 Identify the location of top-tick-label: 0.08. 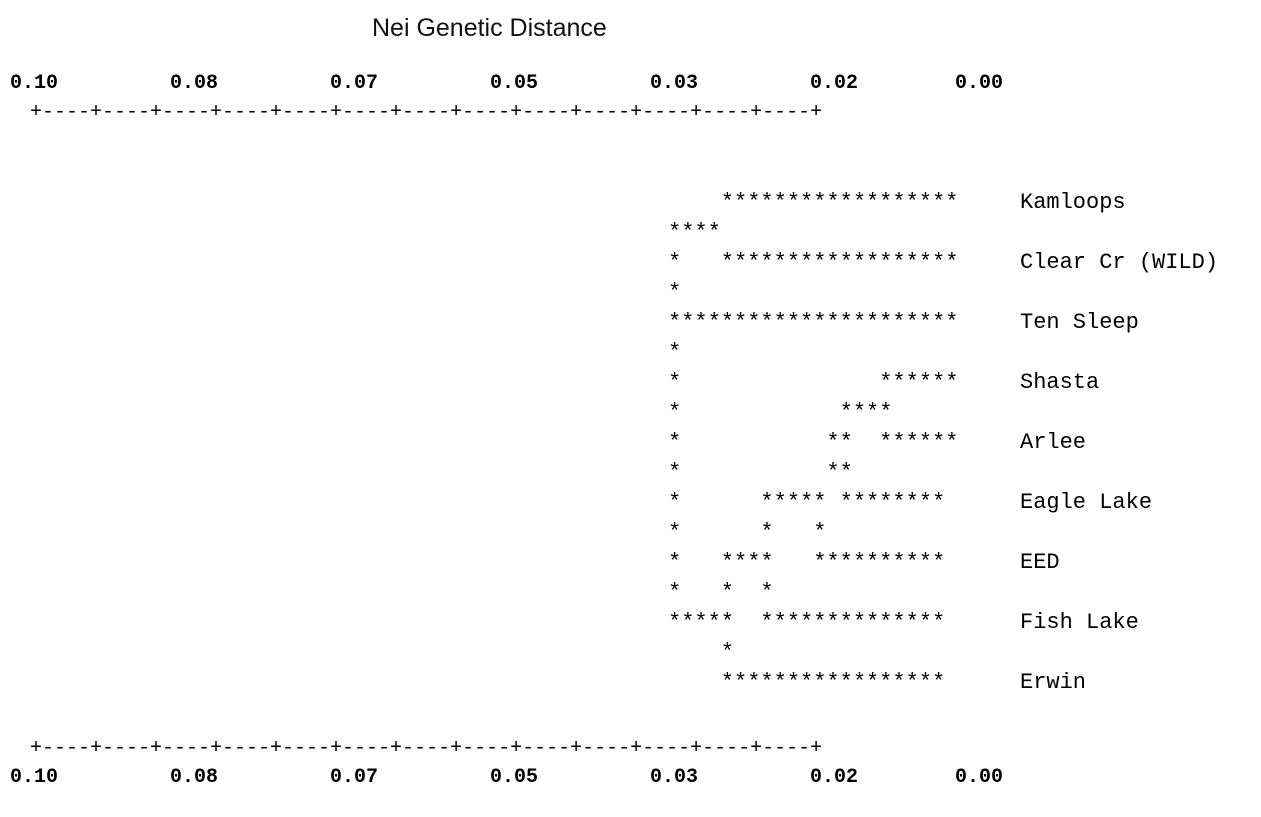
(194, 83).